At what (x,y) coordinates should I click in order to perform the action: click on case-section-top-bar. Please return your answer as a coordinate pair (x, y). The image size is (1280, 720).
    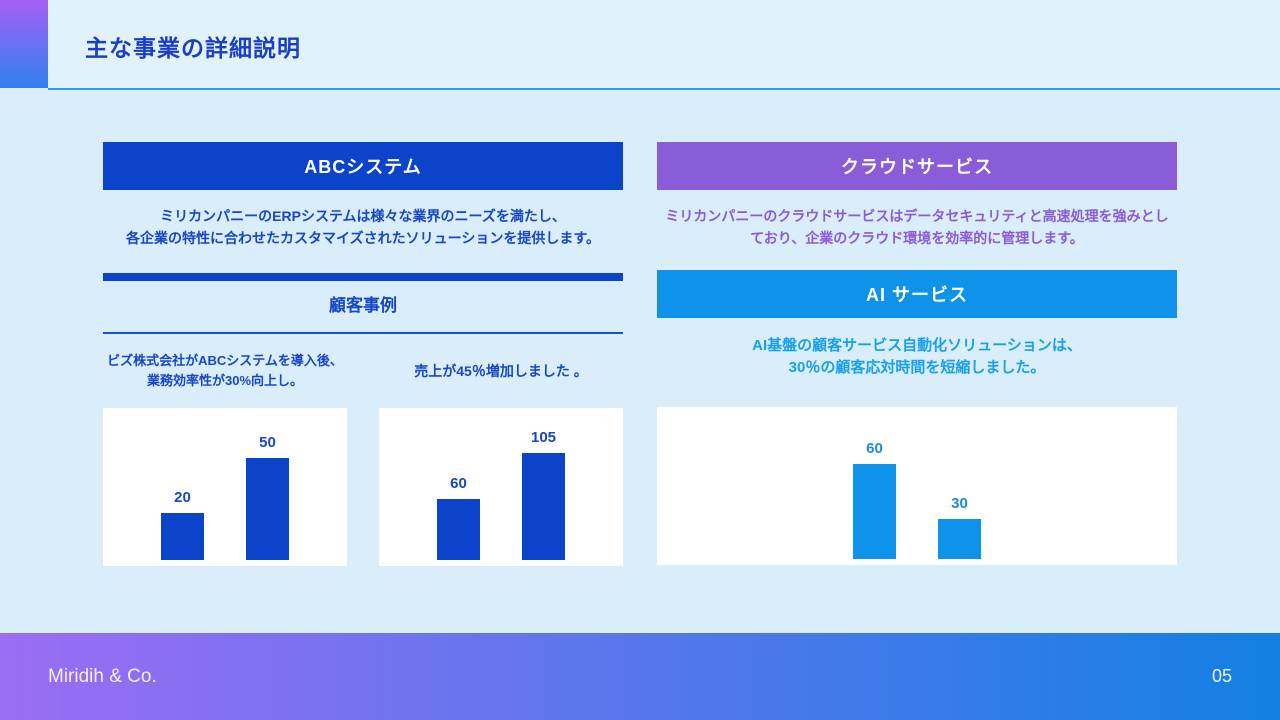
    Looking at the image, I should click on (363, 277).